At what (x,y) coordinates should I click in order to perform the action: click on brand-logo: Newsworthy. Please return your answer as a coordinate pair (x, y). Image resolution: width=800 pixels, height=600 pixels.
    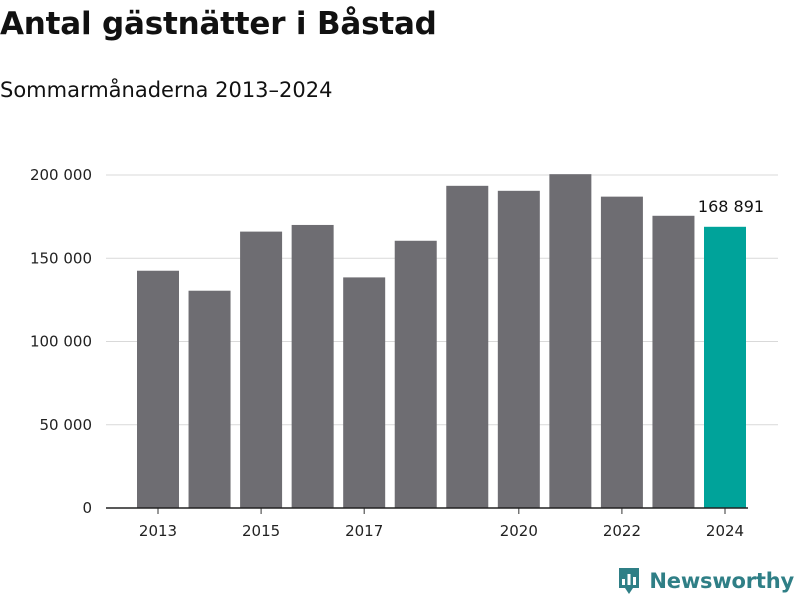
    Looking at the image, I should click on (705, 581).